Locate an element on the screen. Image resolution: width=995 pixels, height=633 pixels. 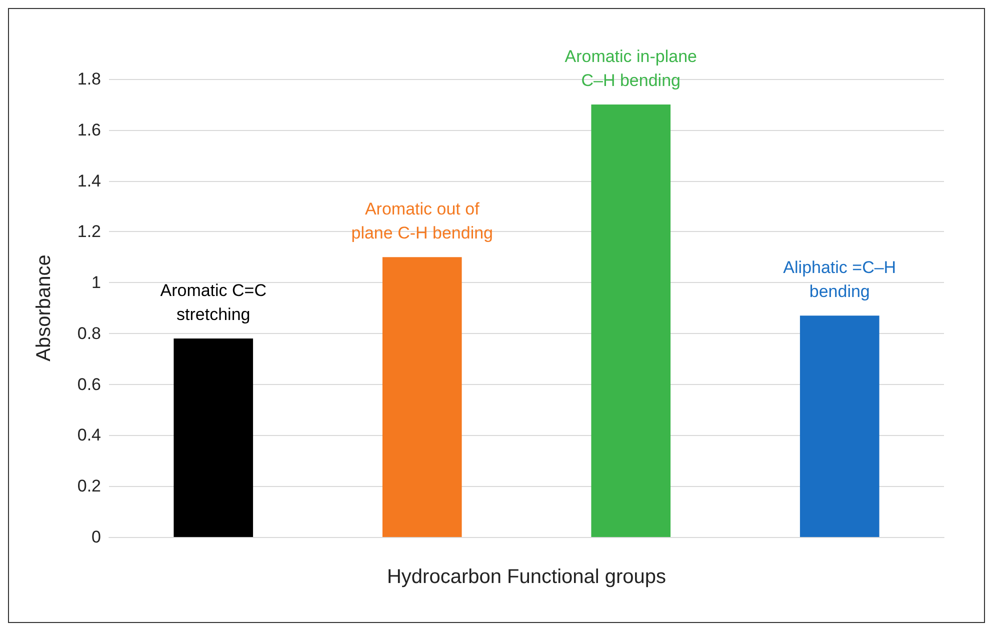
y-tick-label: 1.4 is located at coordinates (89, 180).